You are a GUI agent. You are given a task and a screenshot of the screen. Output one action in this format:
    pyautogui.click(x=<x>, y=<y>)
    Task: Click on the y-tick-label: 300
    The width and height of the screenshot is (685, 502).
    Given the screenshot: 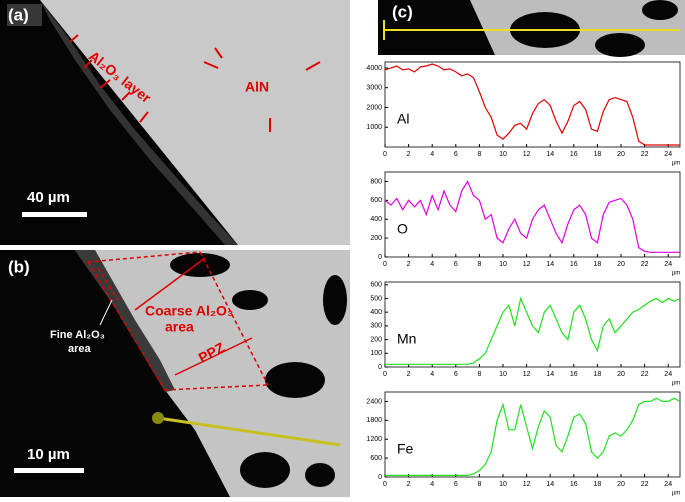 What is the action you would take?
    pyautogui.click(x=376, y=326)
    